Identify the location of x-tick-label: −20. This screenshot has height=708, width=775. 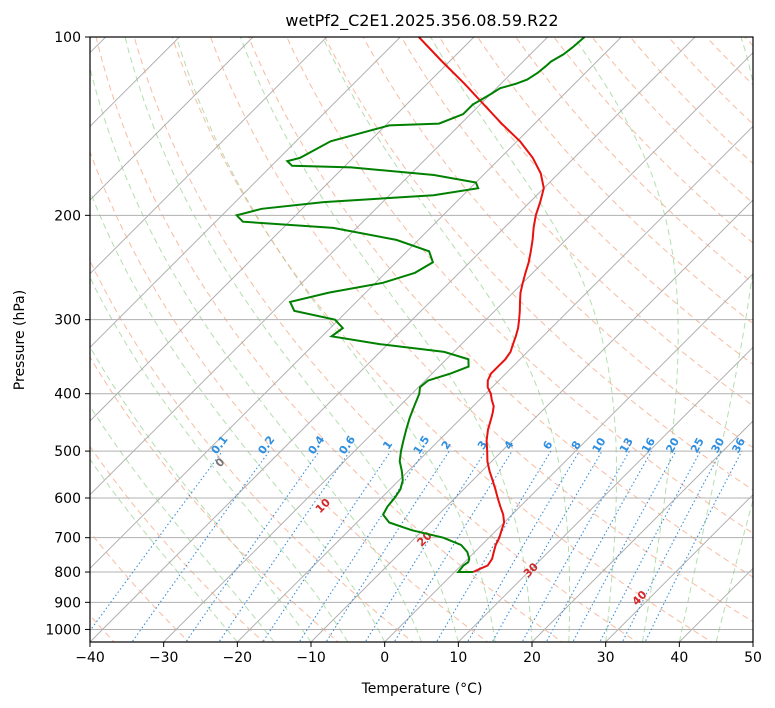
(238, 658).